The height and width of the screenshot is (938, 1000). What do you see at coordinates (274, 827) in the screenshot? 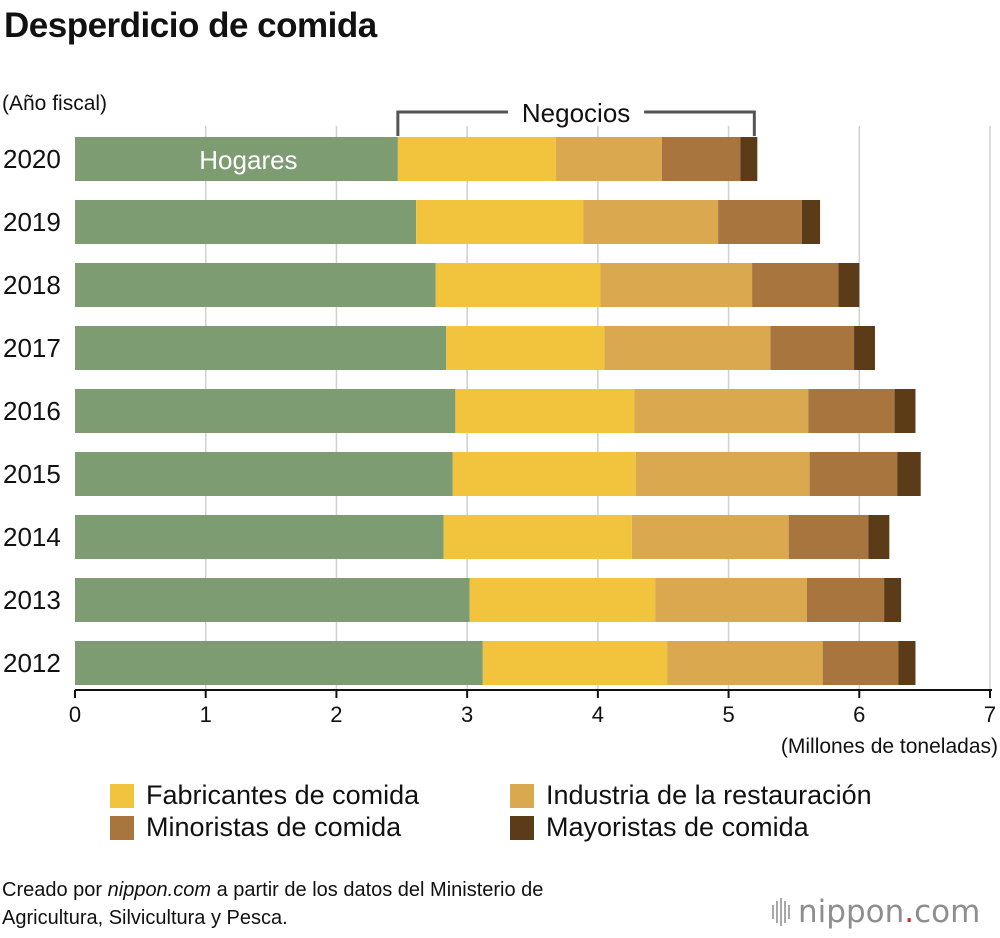
I see `legend-label-minoristas: Minoristas de comida` at bounding box center [274, 827].